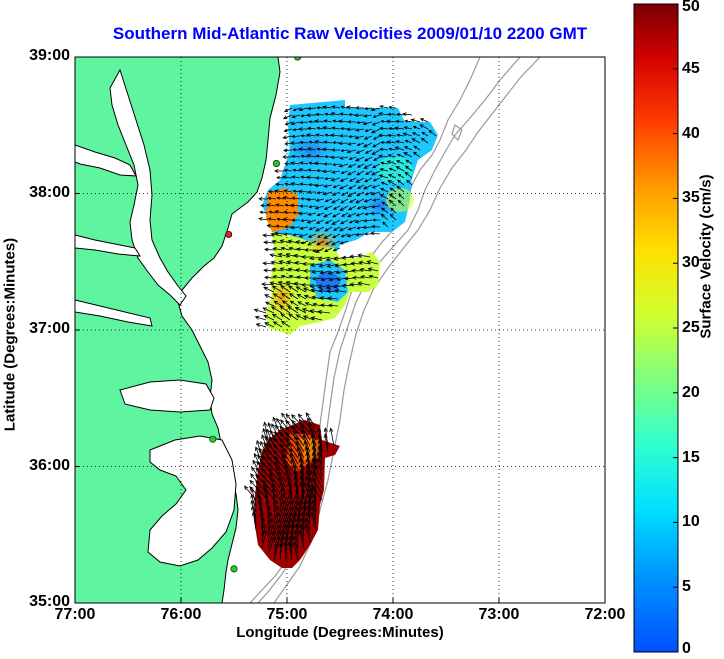  Describe the element at coordinates (298, 59) in the screenshot. I see `radar-station-marker` at that location.